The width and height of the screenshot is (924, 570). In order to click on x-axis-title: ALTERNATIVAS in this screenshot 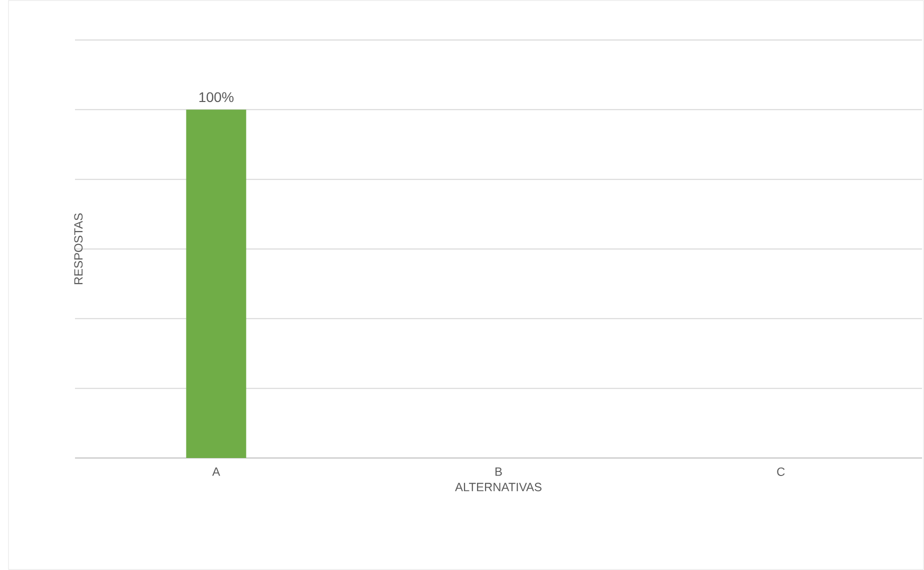, I will do `click(498, 487)`.